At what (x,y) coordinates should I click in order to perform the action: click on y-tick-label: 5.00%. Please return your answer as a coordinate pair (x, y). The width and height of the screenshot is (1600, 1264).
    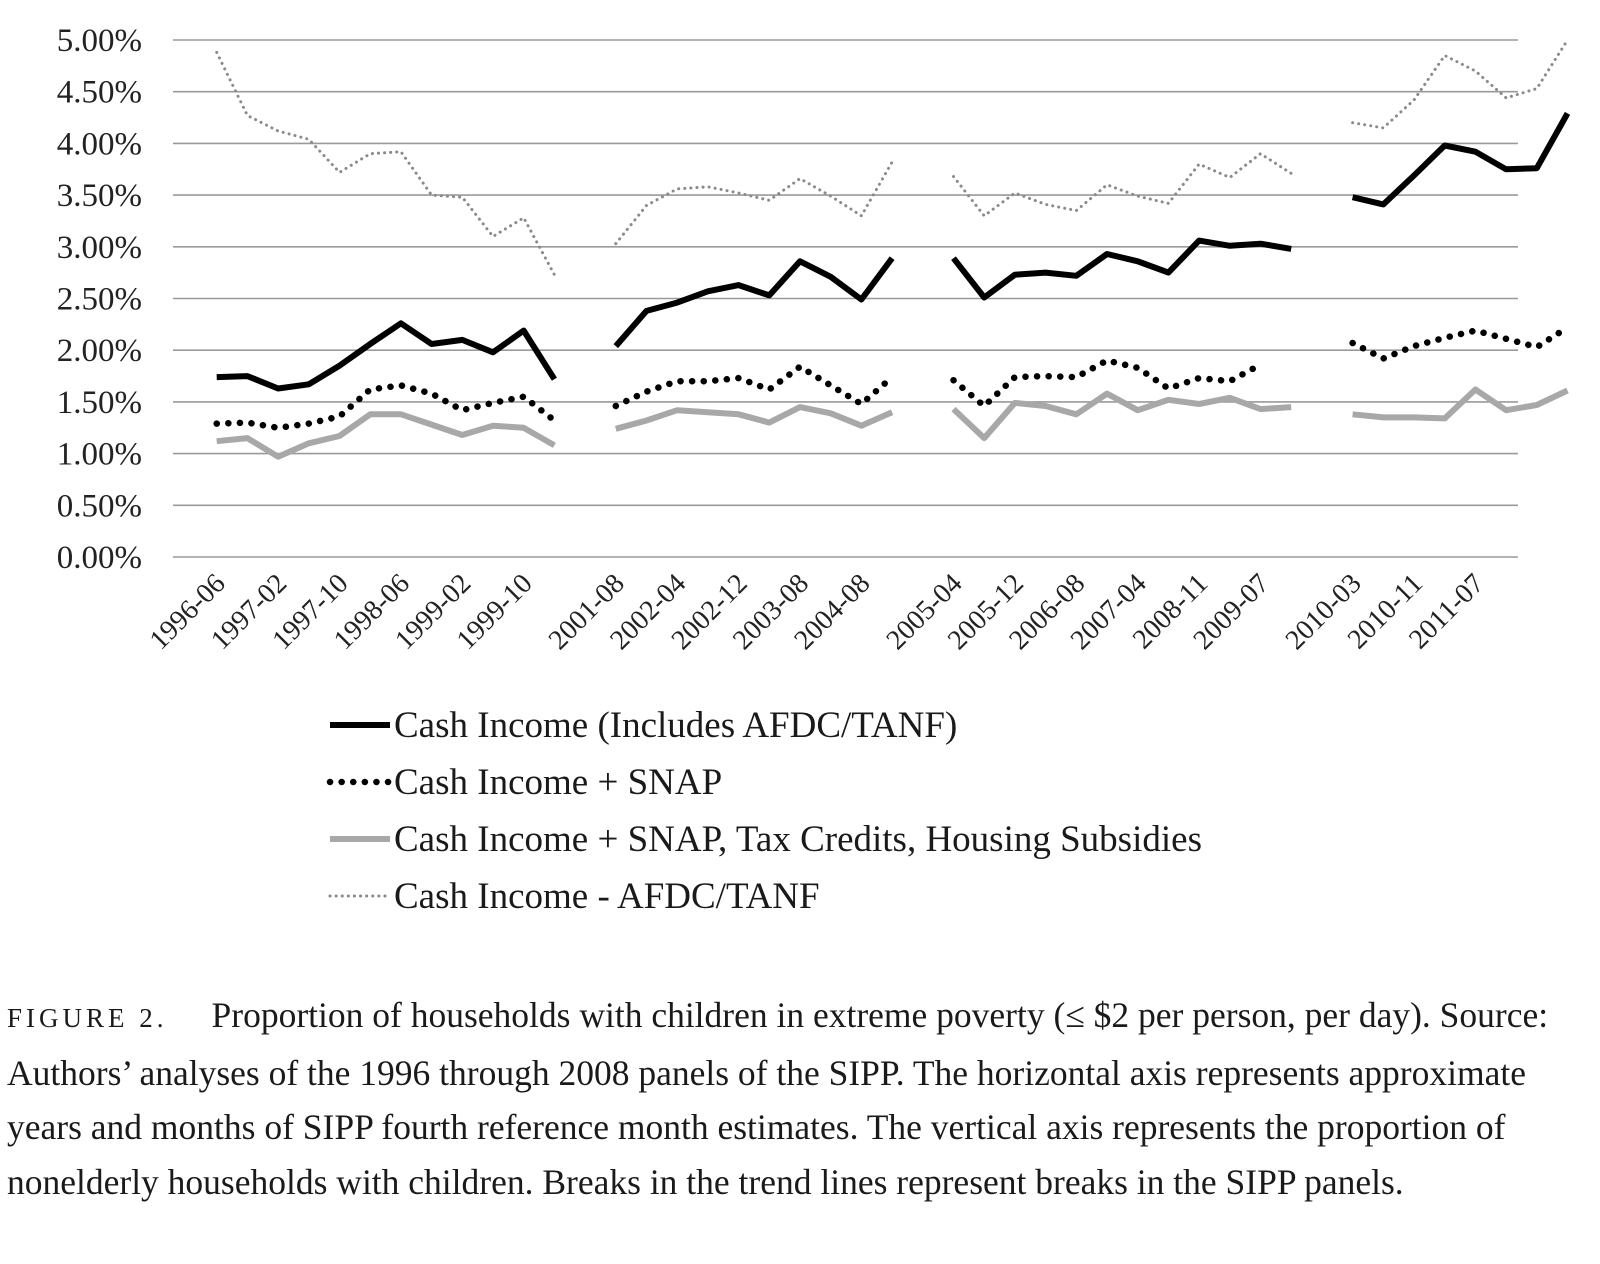
    Looking at the image, I should click on (99, 41).